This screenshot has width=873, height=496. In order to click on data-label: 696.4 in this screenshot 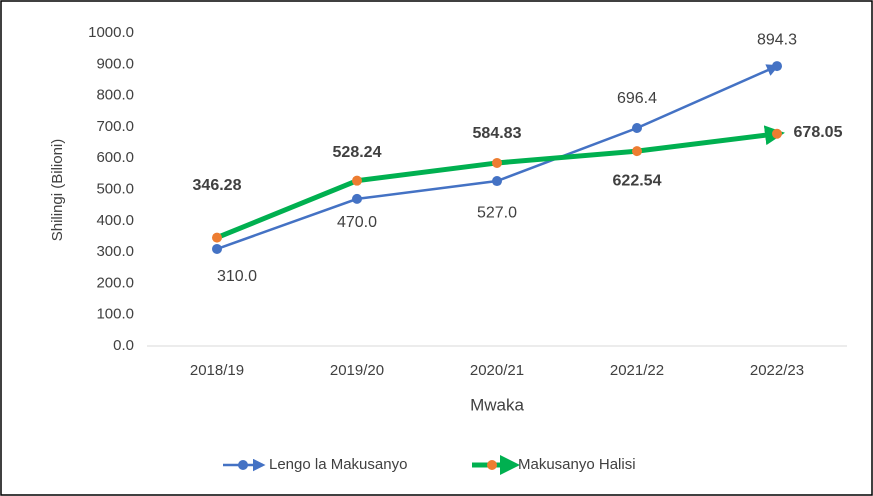, I will do `click(637, 98)`.